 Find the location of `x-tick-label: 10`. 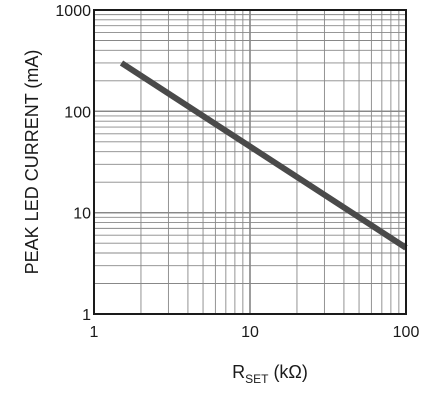

x-tick-label: 10 is located at coordinates (250, 332).